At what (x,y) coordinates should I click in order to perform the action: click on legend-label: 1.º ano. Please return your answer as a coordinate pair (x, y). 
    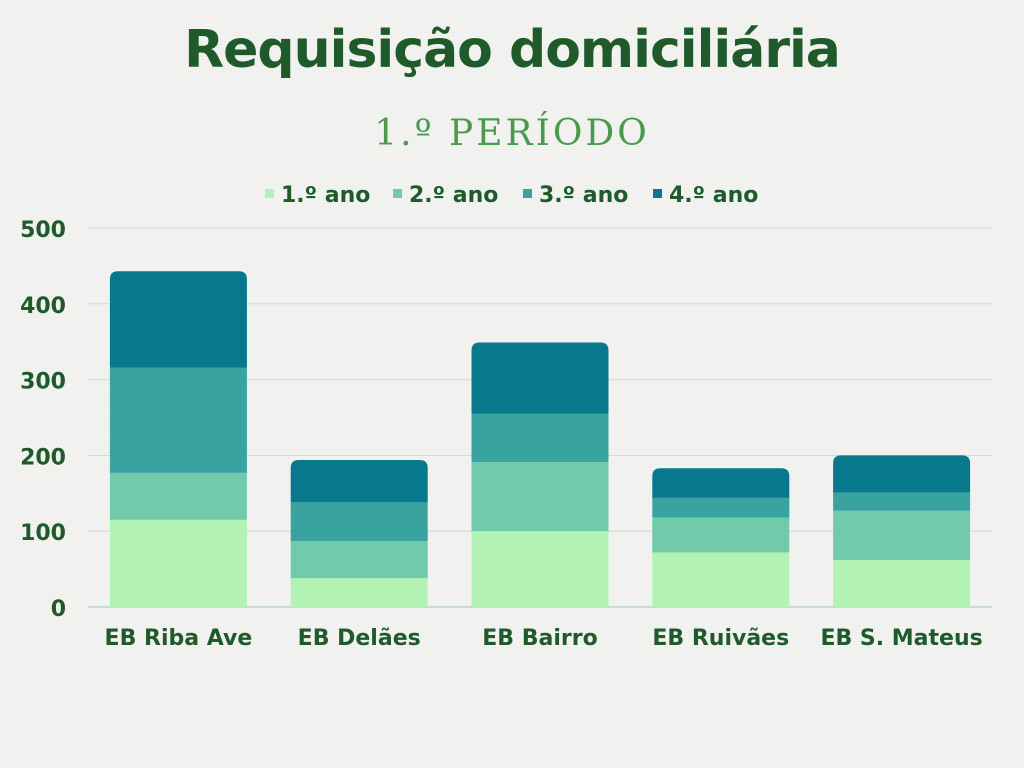
    Looking at the image, I should click on (325, 195).